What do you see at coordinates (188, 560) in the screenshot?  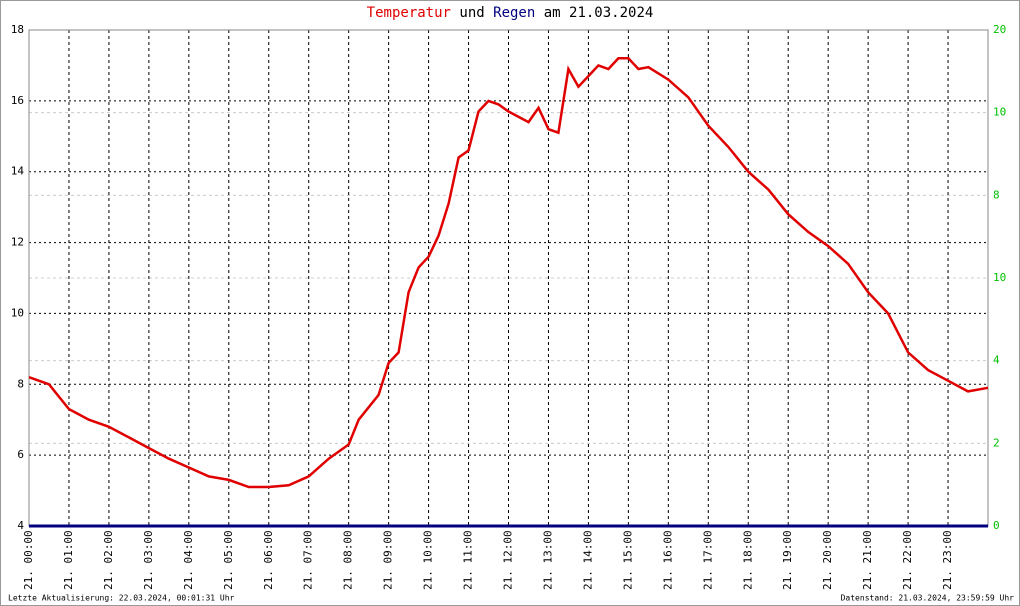 I see `x-tick-label: 21. 04:00` at bounding box center [188, 560].